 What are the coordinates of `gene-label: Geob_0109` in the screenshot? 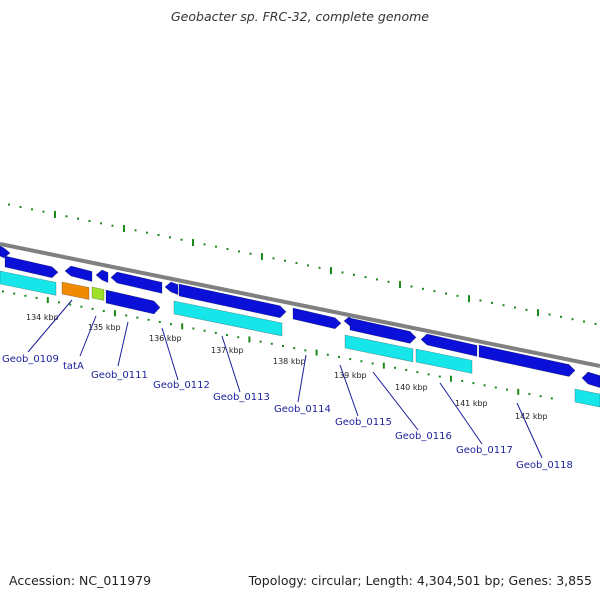 It's located at (30, 359).